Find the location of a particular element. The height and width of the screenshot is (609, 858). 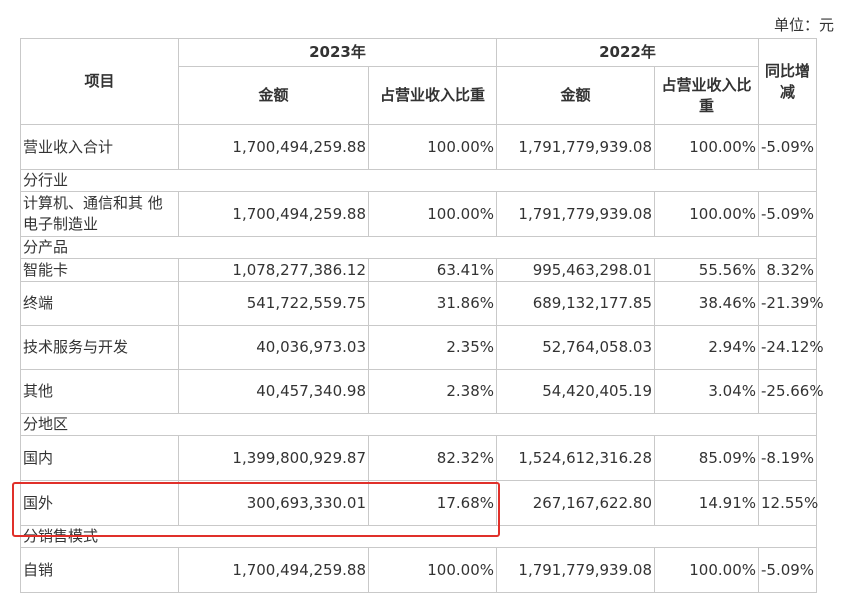

section-label: 分销售模式 is located at coordinates (418, 536).